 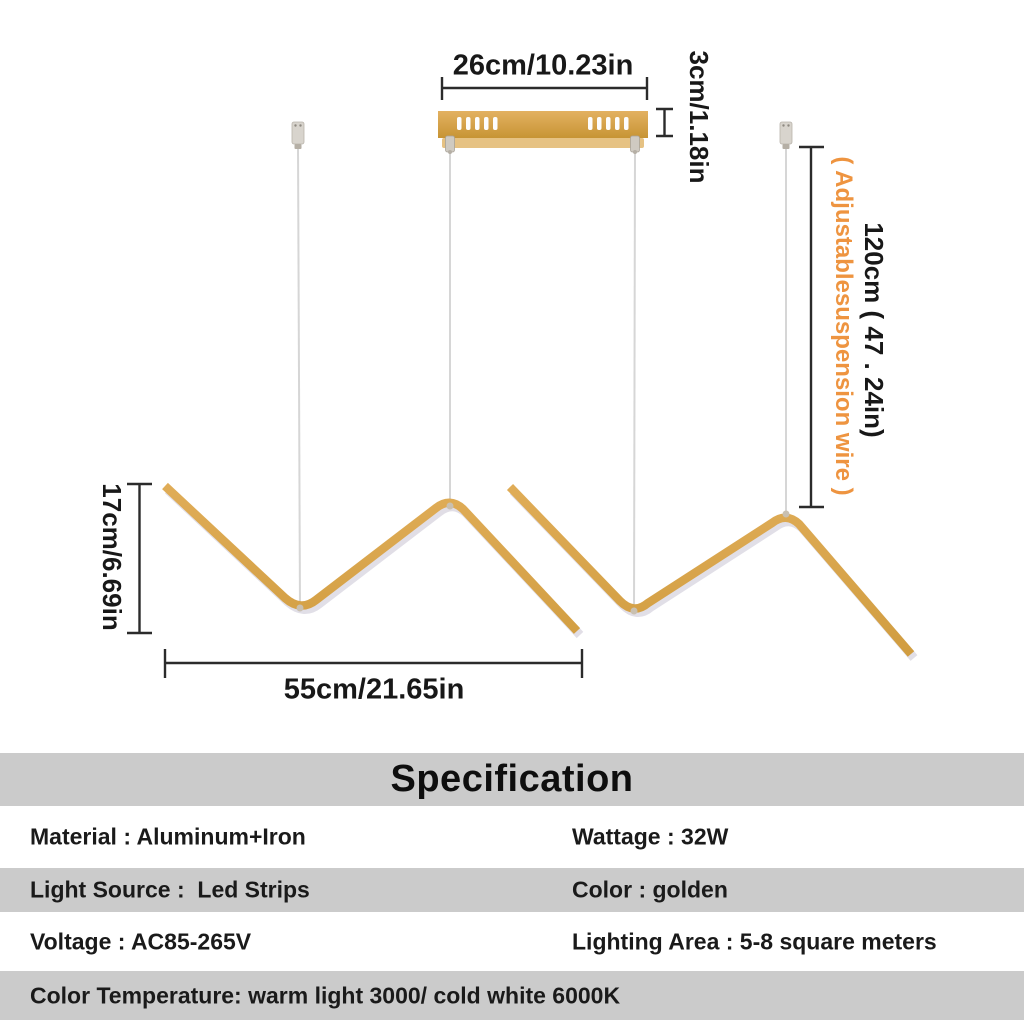 What do you see at coordinates (373, 663) in the screenshot?
I see `dimension-line-fixture-width` at bounding box center [373, 663].